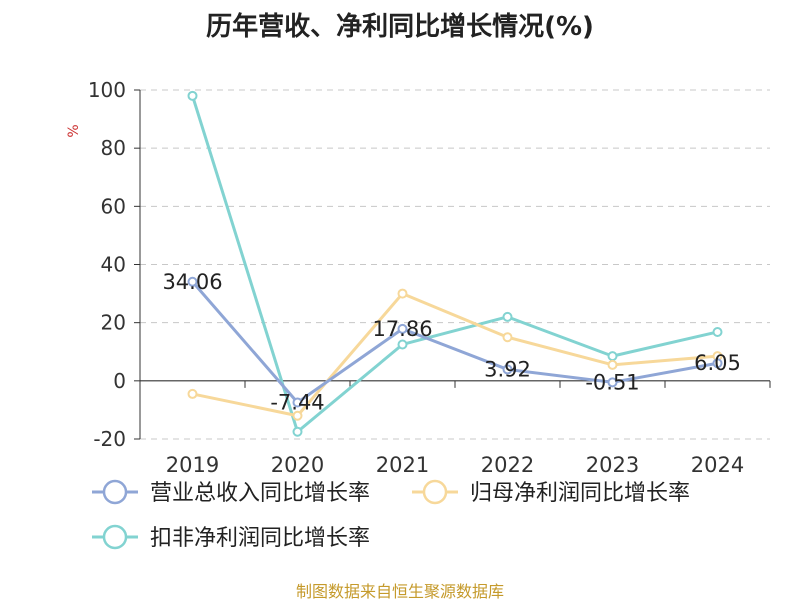  Describe the element at coordinates (297, 465) in the screenshot. I see `x-tick-label: 2020` at that location.